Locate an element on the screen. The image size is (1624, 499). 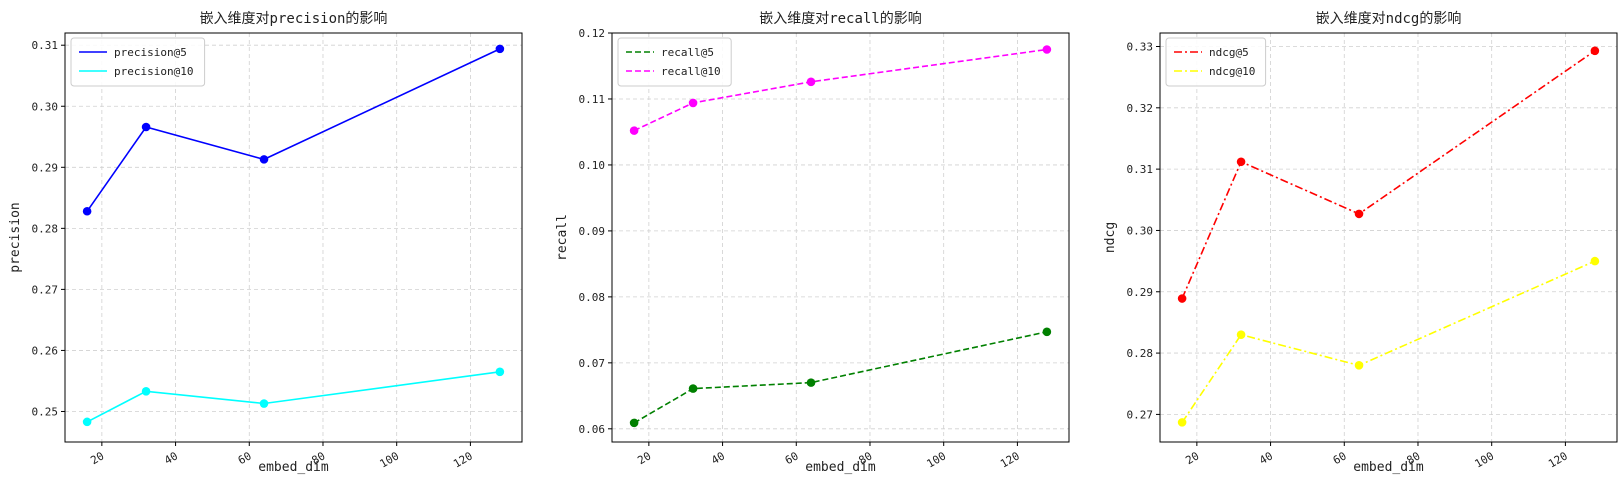
chart-title: 嵌入维度对precision的影响 is located at coordinates (294, 19).